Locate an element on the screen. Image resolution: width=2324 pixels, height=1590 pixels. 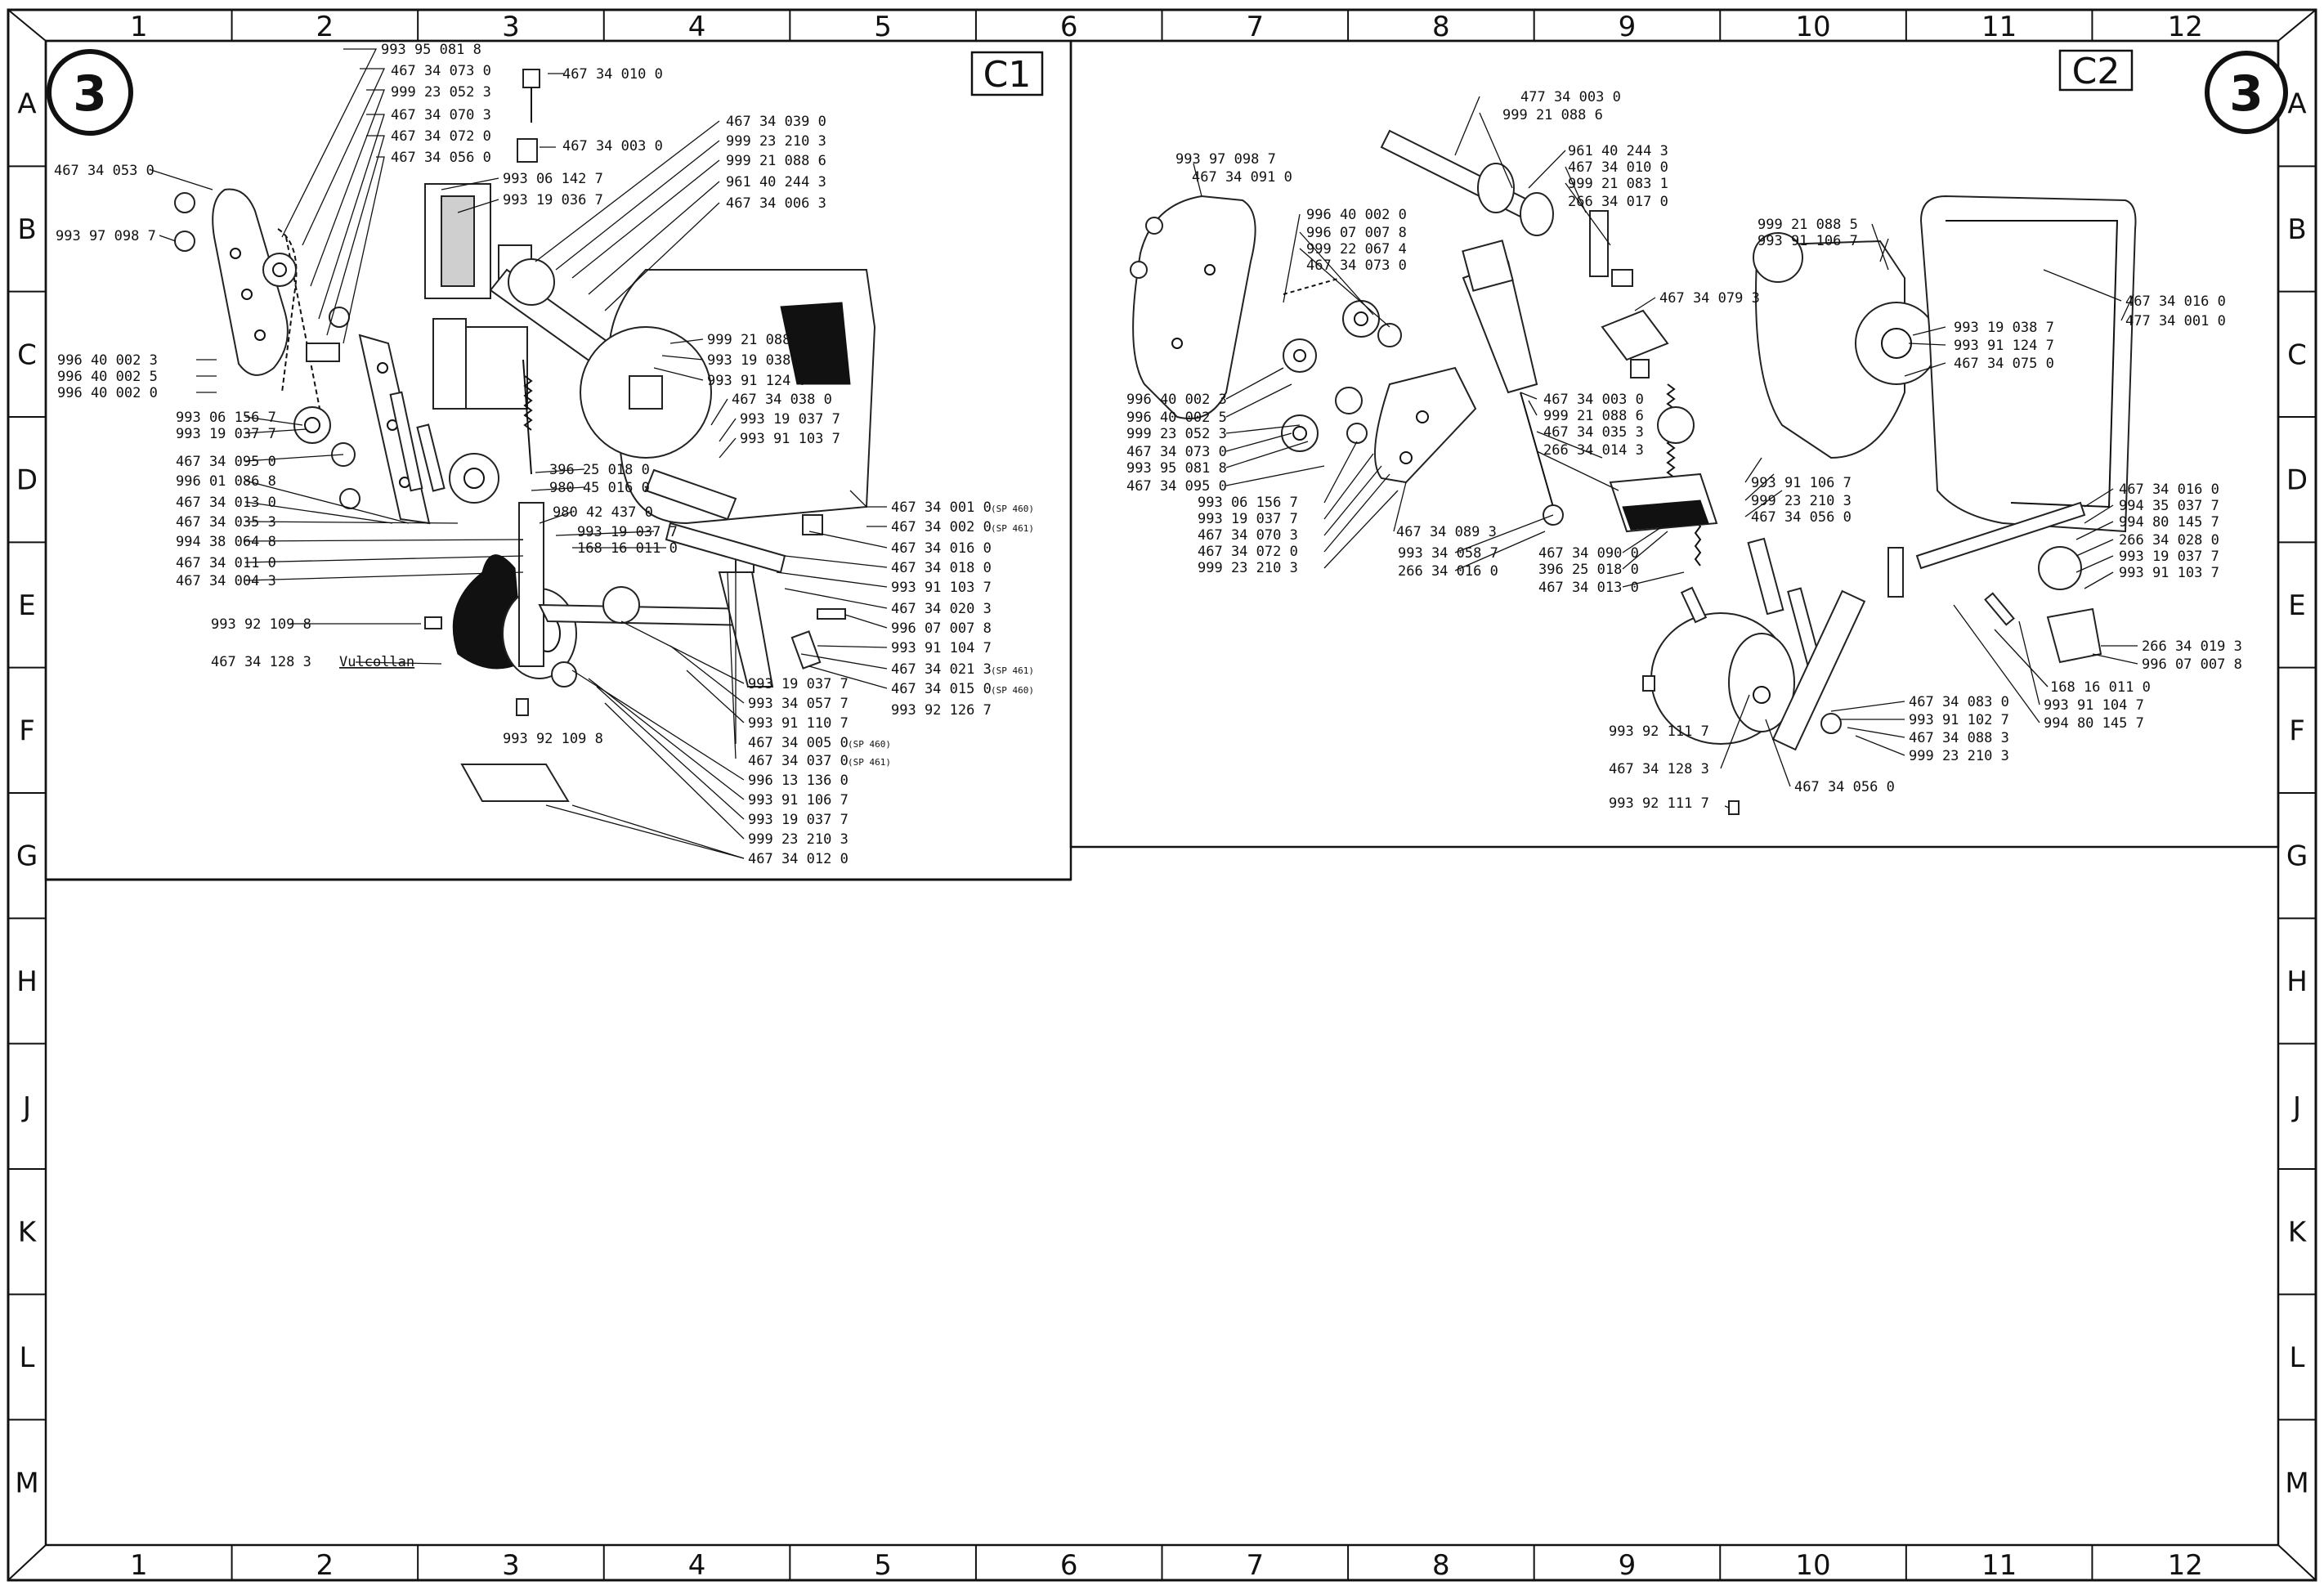
callout: 266 34 014 3 is located at coordinates (1593, 450).